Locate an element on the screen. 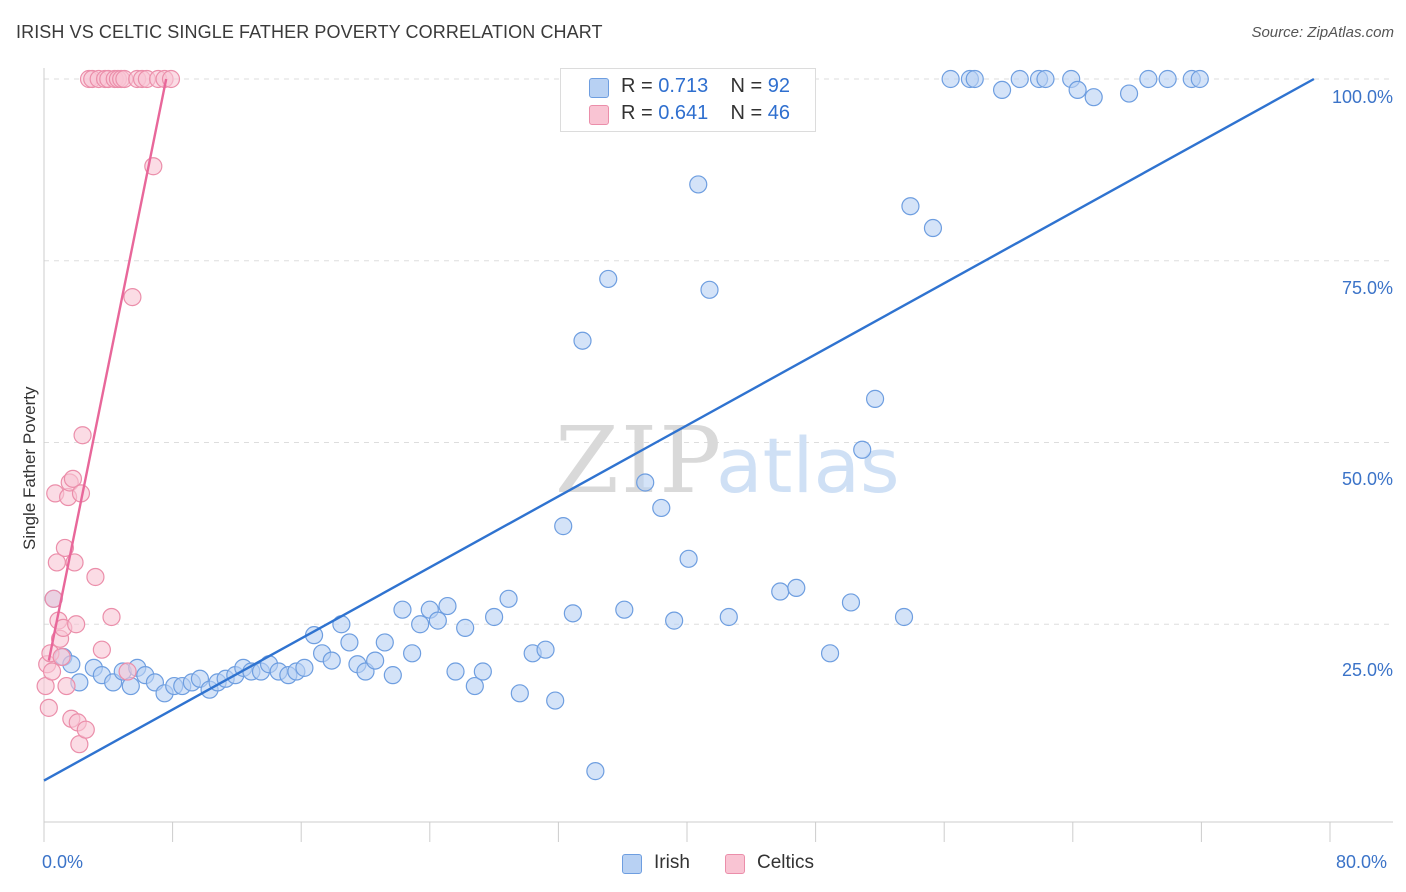 The height and width of the screenshot is (892, 1406). x-tick-min: 0.0% is located at coordinates (63, 862).